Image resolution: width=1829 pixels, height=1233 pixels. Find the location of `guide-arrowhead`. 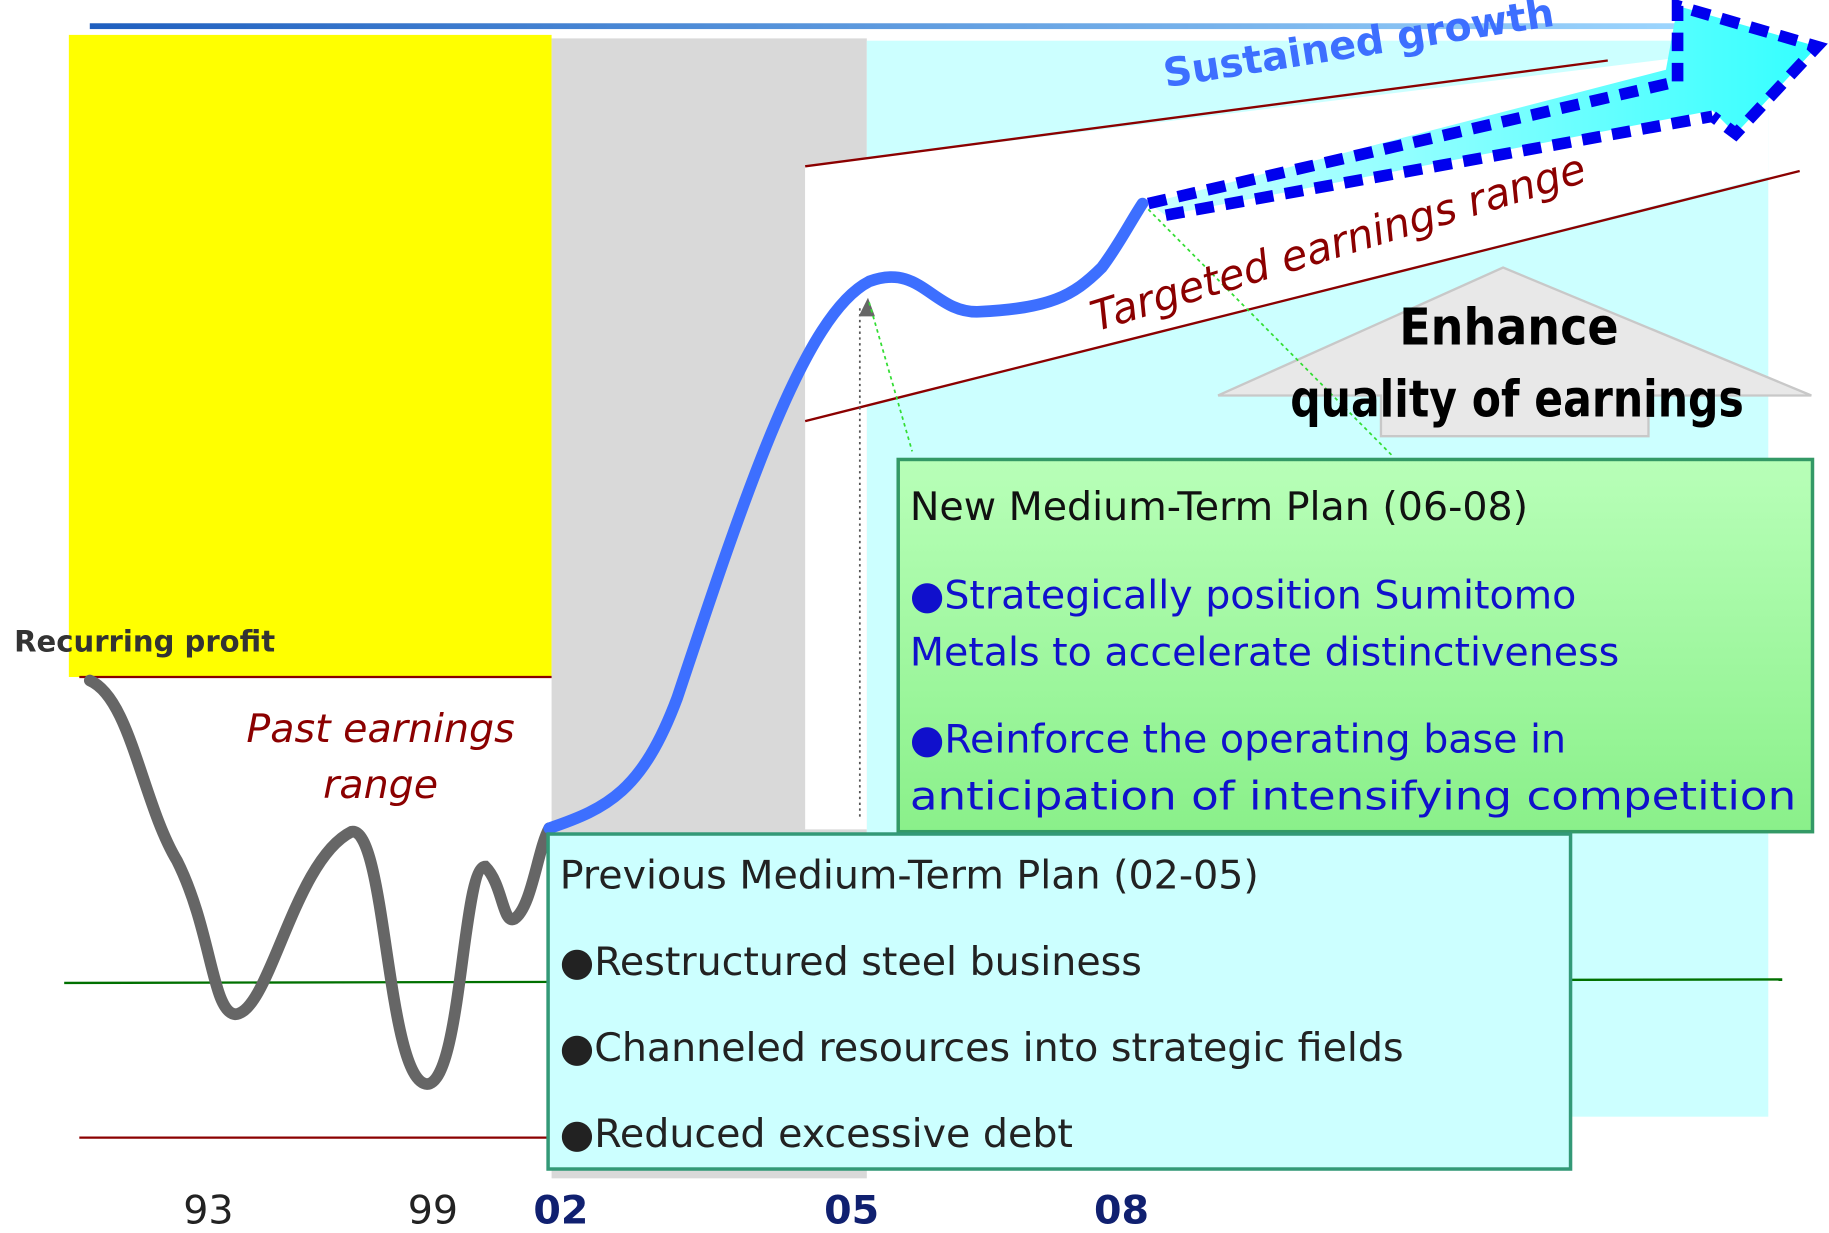

guide-arrowhead is located at coordinates (866, 307).